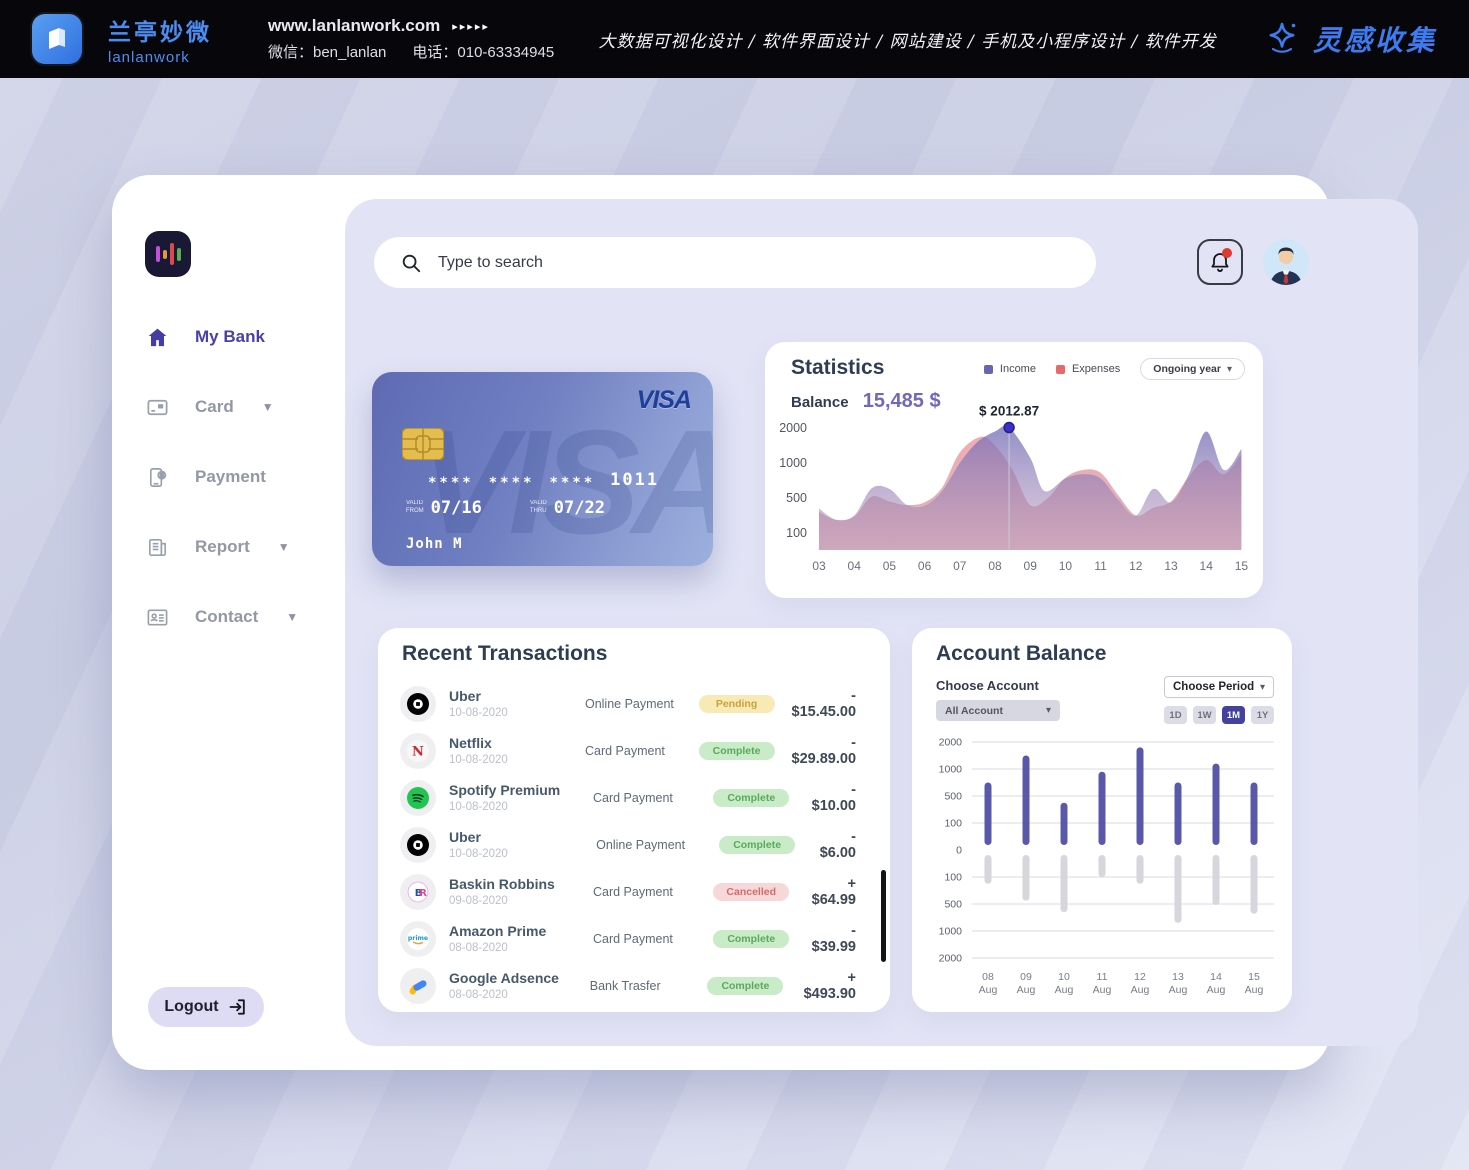  What do you see at coordinates (837, 844) in the screenshot?
I see `transaction-amount: - $6.00` at bounding box center [837, 844].